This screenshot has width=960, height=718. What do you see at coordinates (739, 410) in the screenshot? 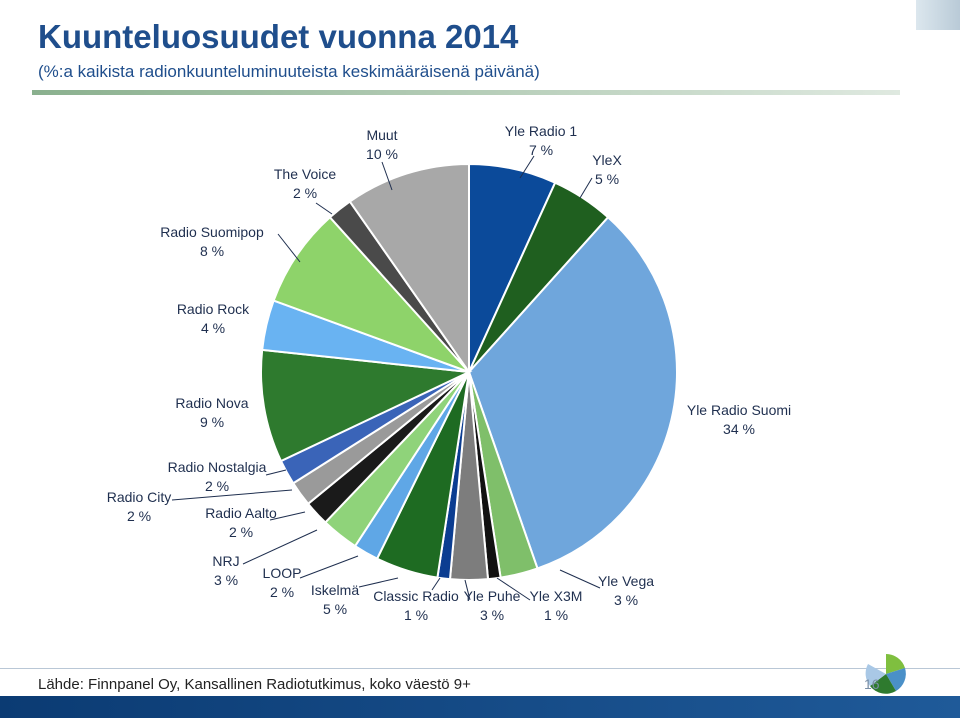
I see `slice-label-yle-radio-suomi: Yle Radio Suomi` at bounding box center [739, 410].